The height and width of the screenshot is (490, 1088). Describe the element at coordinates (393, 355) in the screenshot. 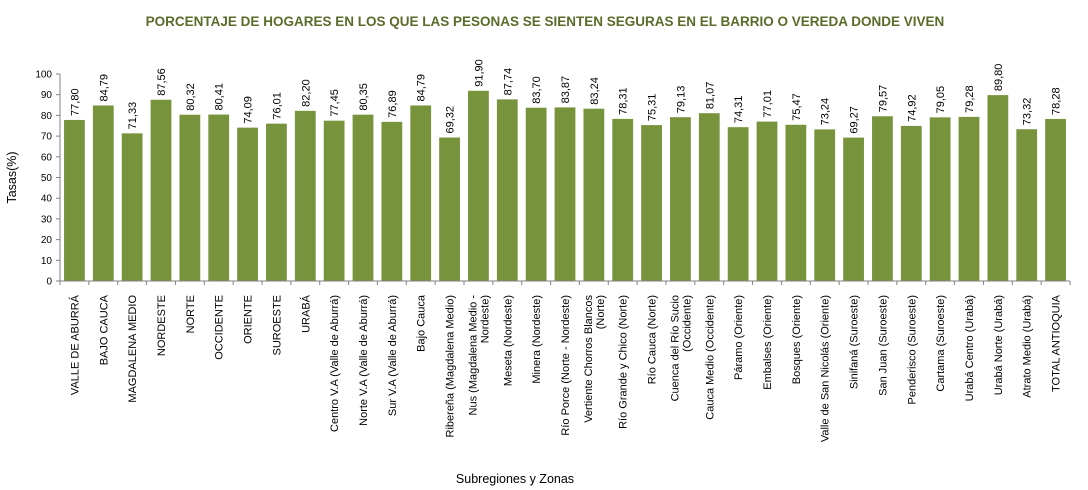

I see `x-tick-label: Sur V.A (Valle de Aburrá)` at that location.